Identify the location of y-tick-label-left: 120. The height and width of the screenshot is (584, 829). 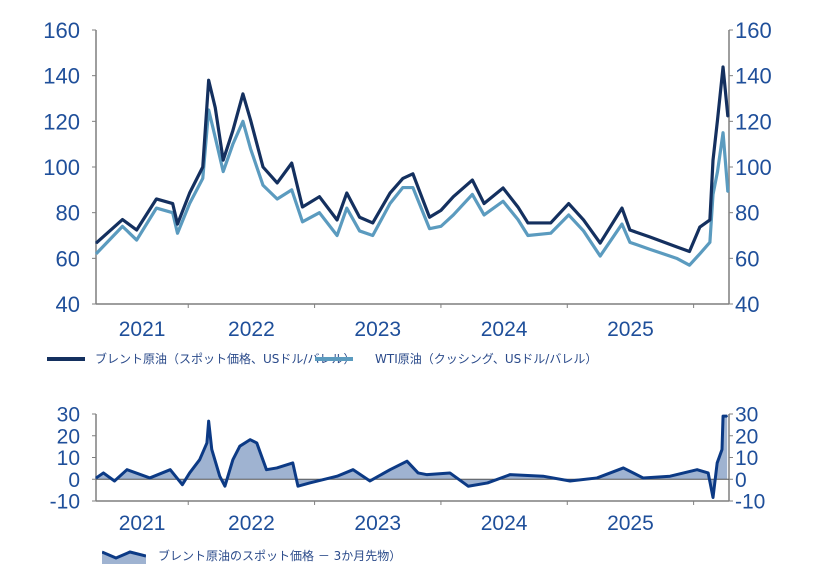
(61, 121).